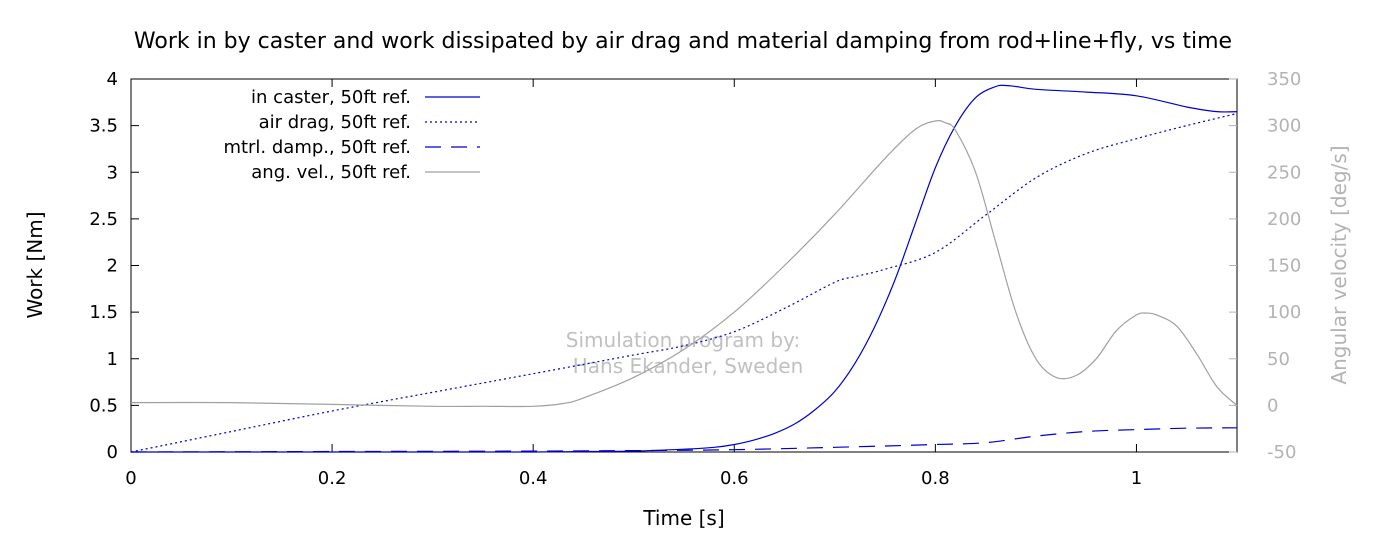 This screenshot has height=536, width=1400. I want to click on y2-tick-label: 50, so click(1278, 359).